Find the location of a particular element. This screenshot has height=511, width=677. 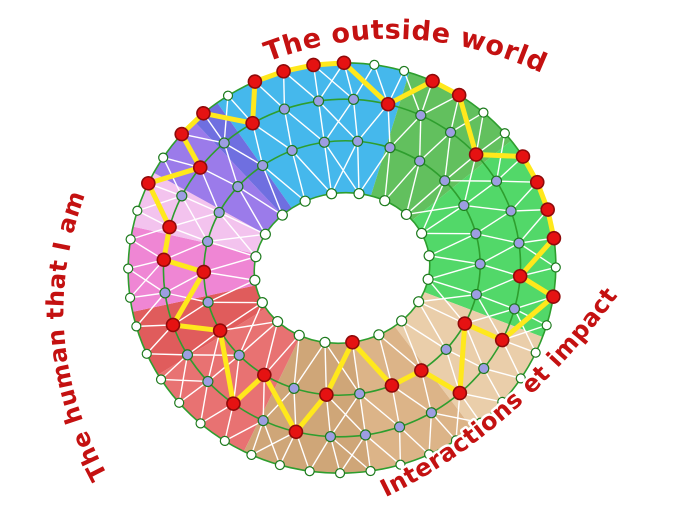

sector-bright-green is located at coordinates (484, 238).